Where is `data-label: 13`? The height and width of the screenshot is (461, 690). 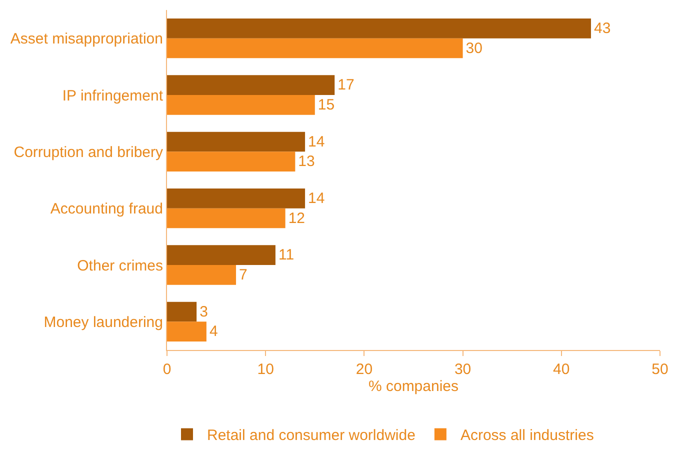
data-label: 13 is located at coordinates (306, 161).